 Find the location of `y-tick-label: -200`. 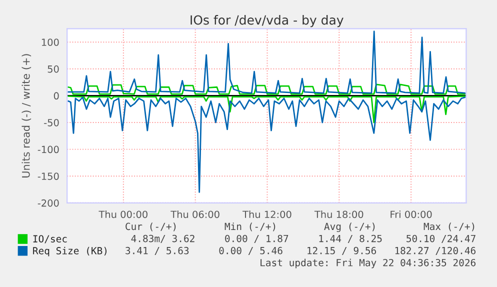

y-tick-label: -200 is located at coordinates (48, 203).